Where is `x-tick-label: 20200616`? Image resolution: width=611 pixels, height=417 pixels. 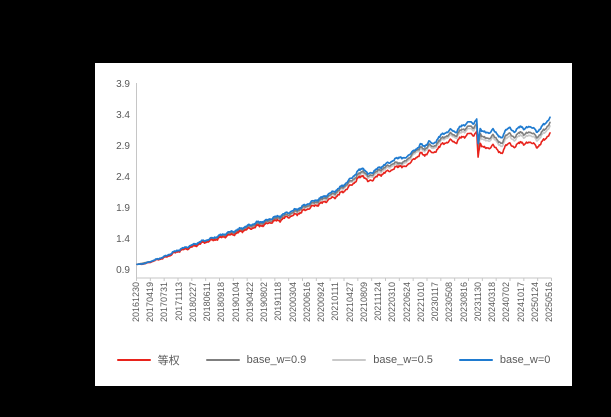 x-tick-label: 20200616 is located at coordinates (306, 302).